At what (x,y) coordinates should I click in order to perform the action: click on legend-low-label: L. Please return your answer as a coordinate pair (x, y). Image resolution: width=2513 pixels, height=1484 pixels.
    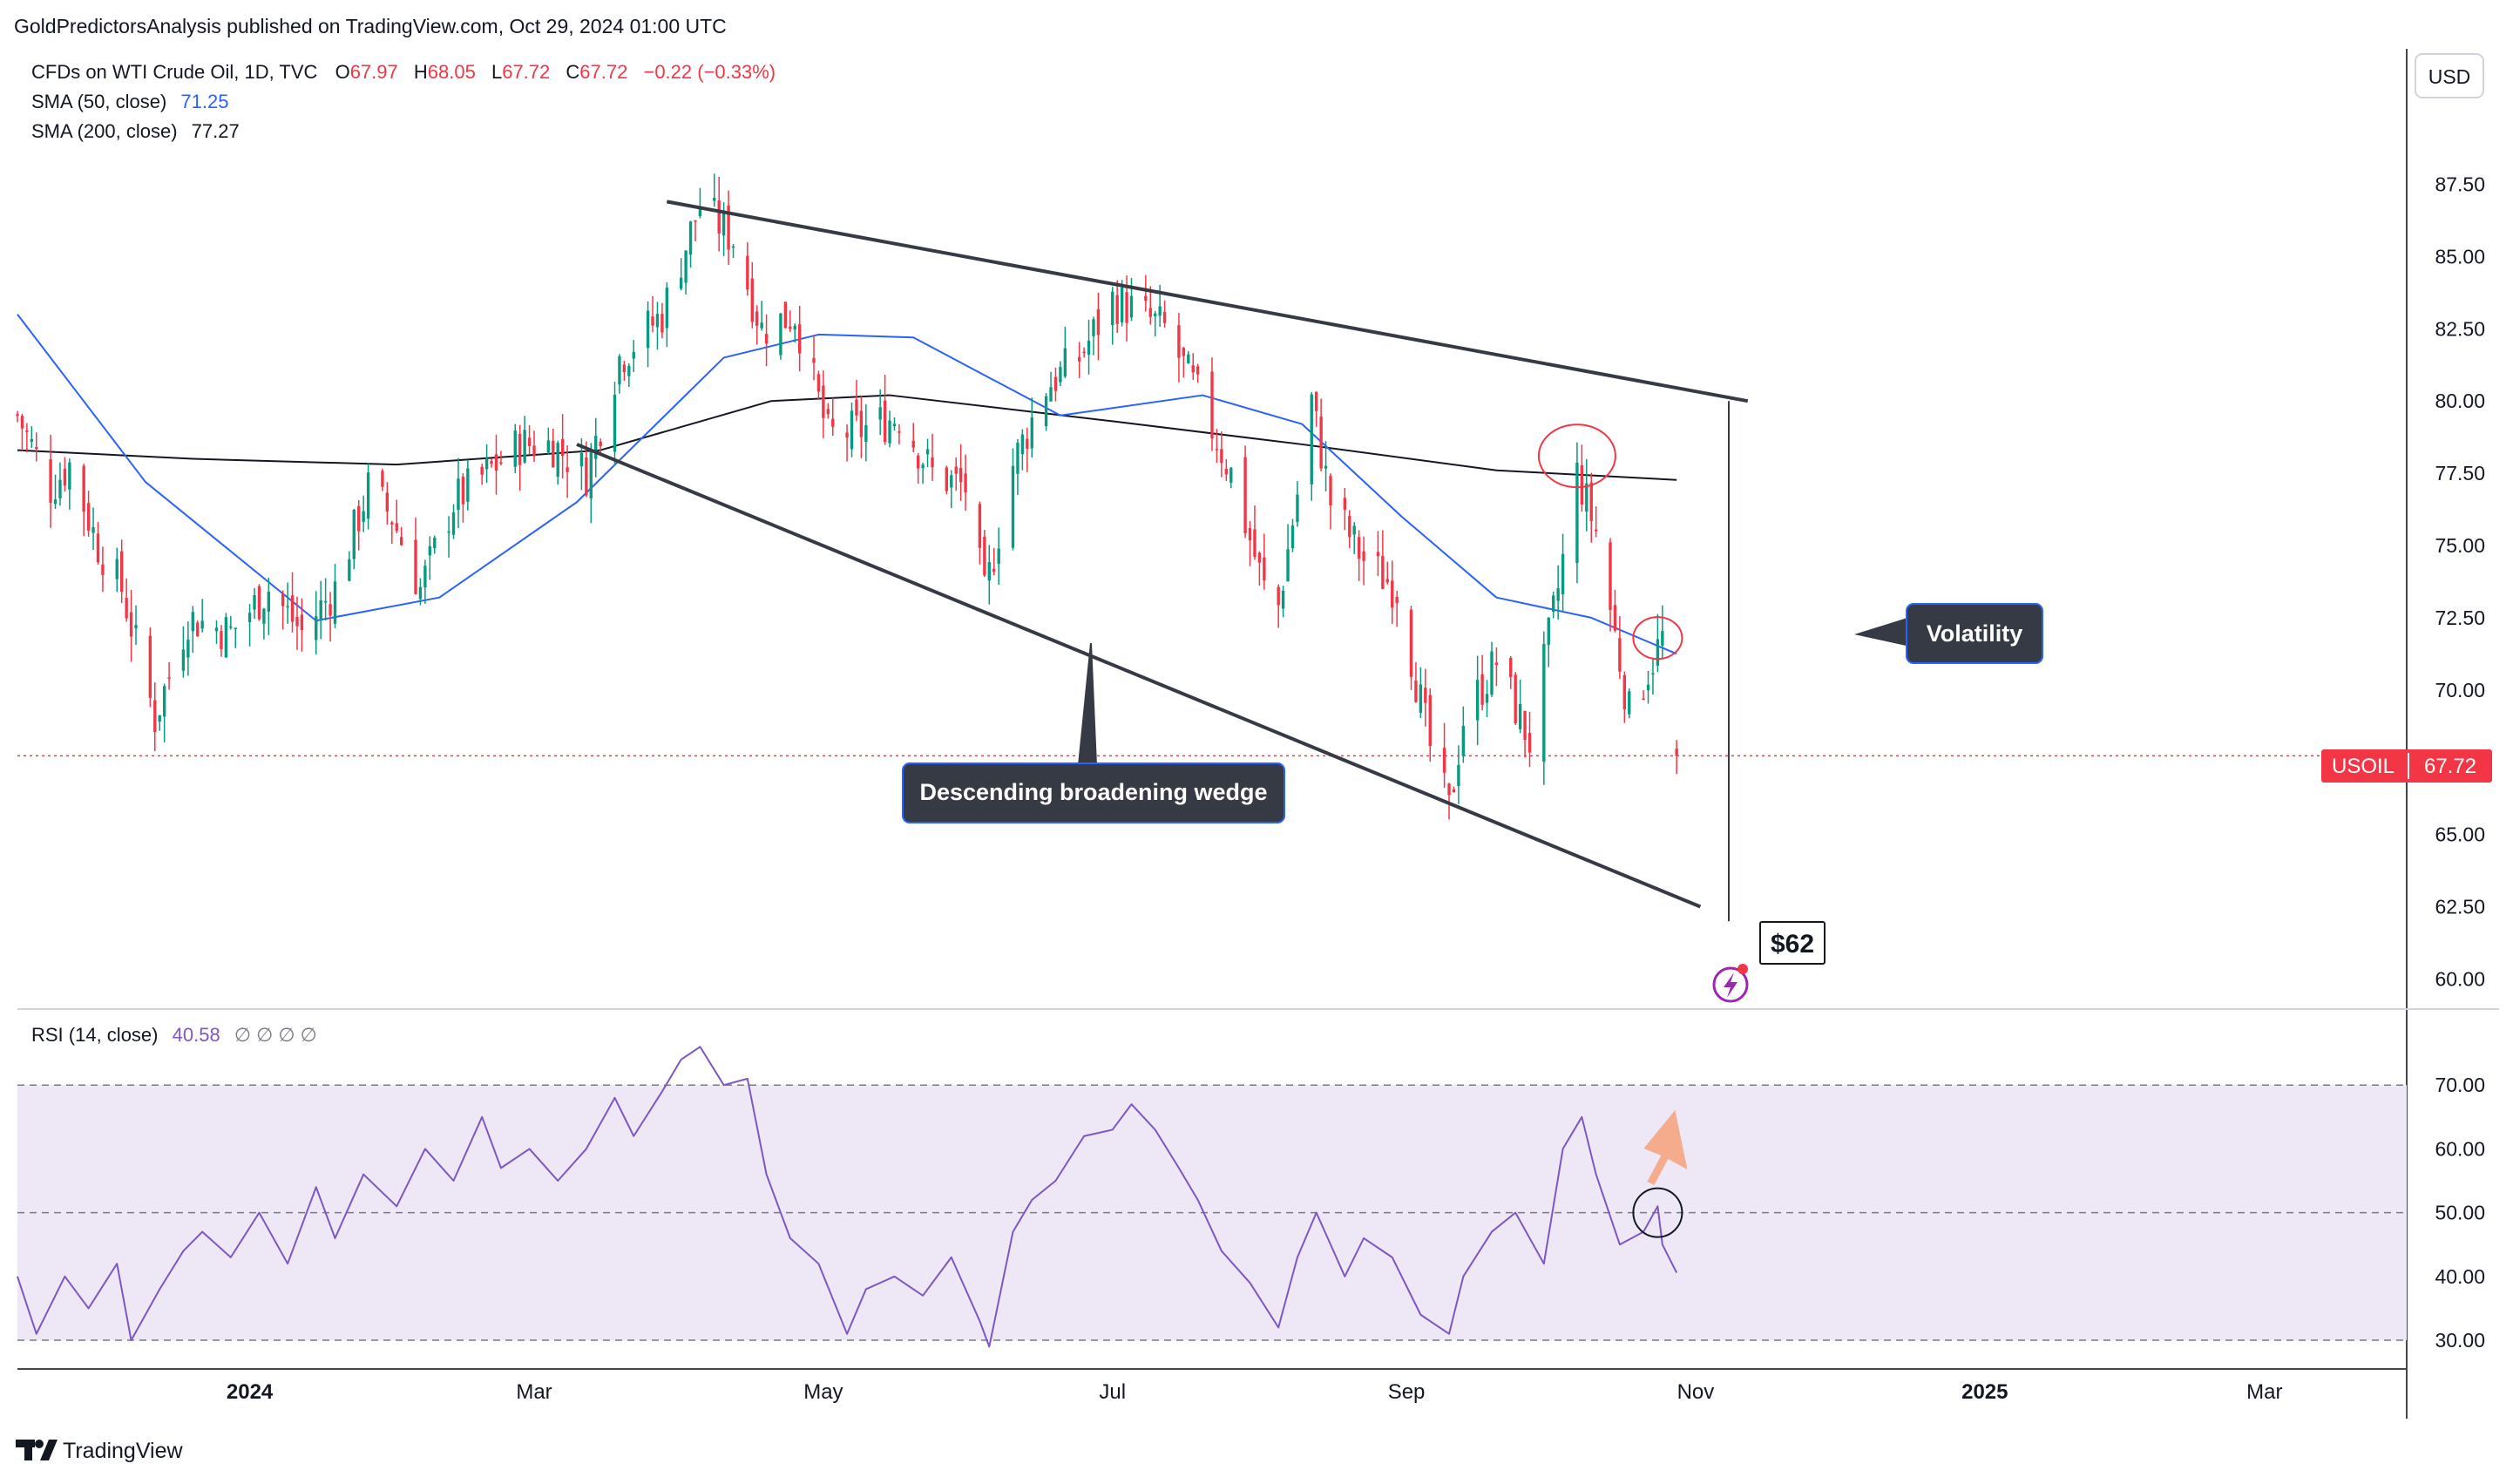
    Looking at the image, I should click on (496, 72).